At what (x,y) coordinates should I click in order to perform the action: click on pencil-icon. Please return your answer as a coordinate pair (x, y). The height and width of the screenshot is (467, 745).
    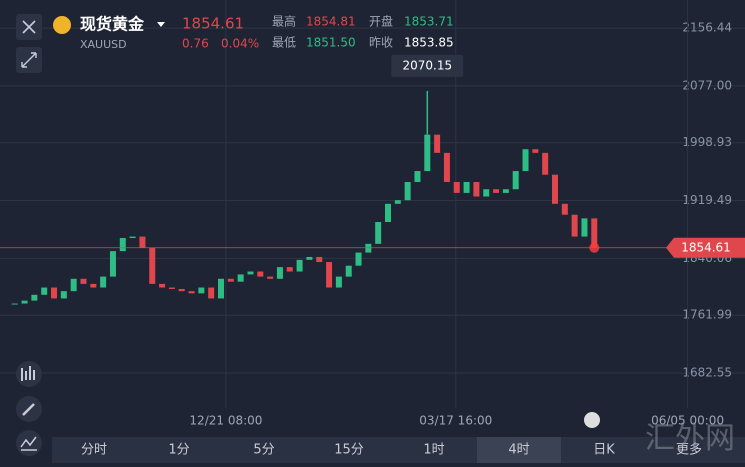
    Looking at the image, I should click on (28, 409).